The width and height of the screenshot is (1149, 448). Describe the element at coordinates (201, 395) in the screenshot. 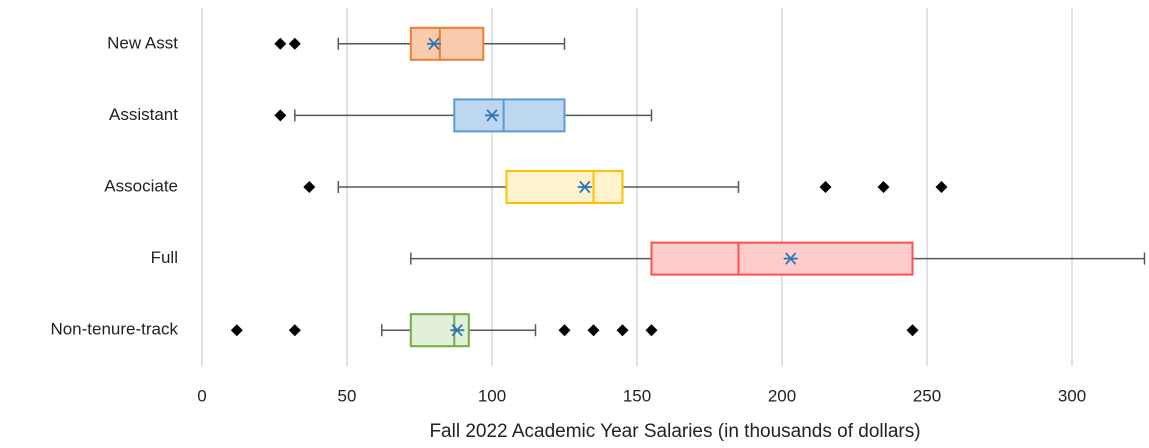

I see `x-tick-label: 0` at that location.